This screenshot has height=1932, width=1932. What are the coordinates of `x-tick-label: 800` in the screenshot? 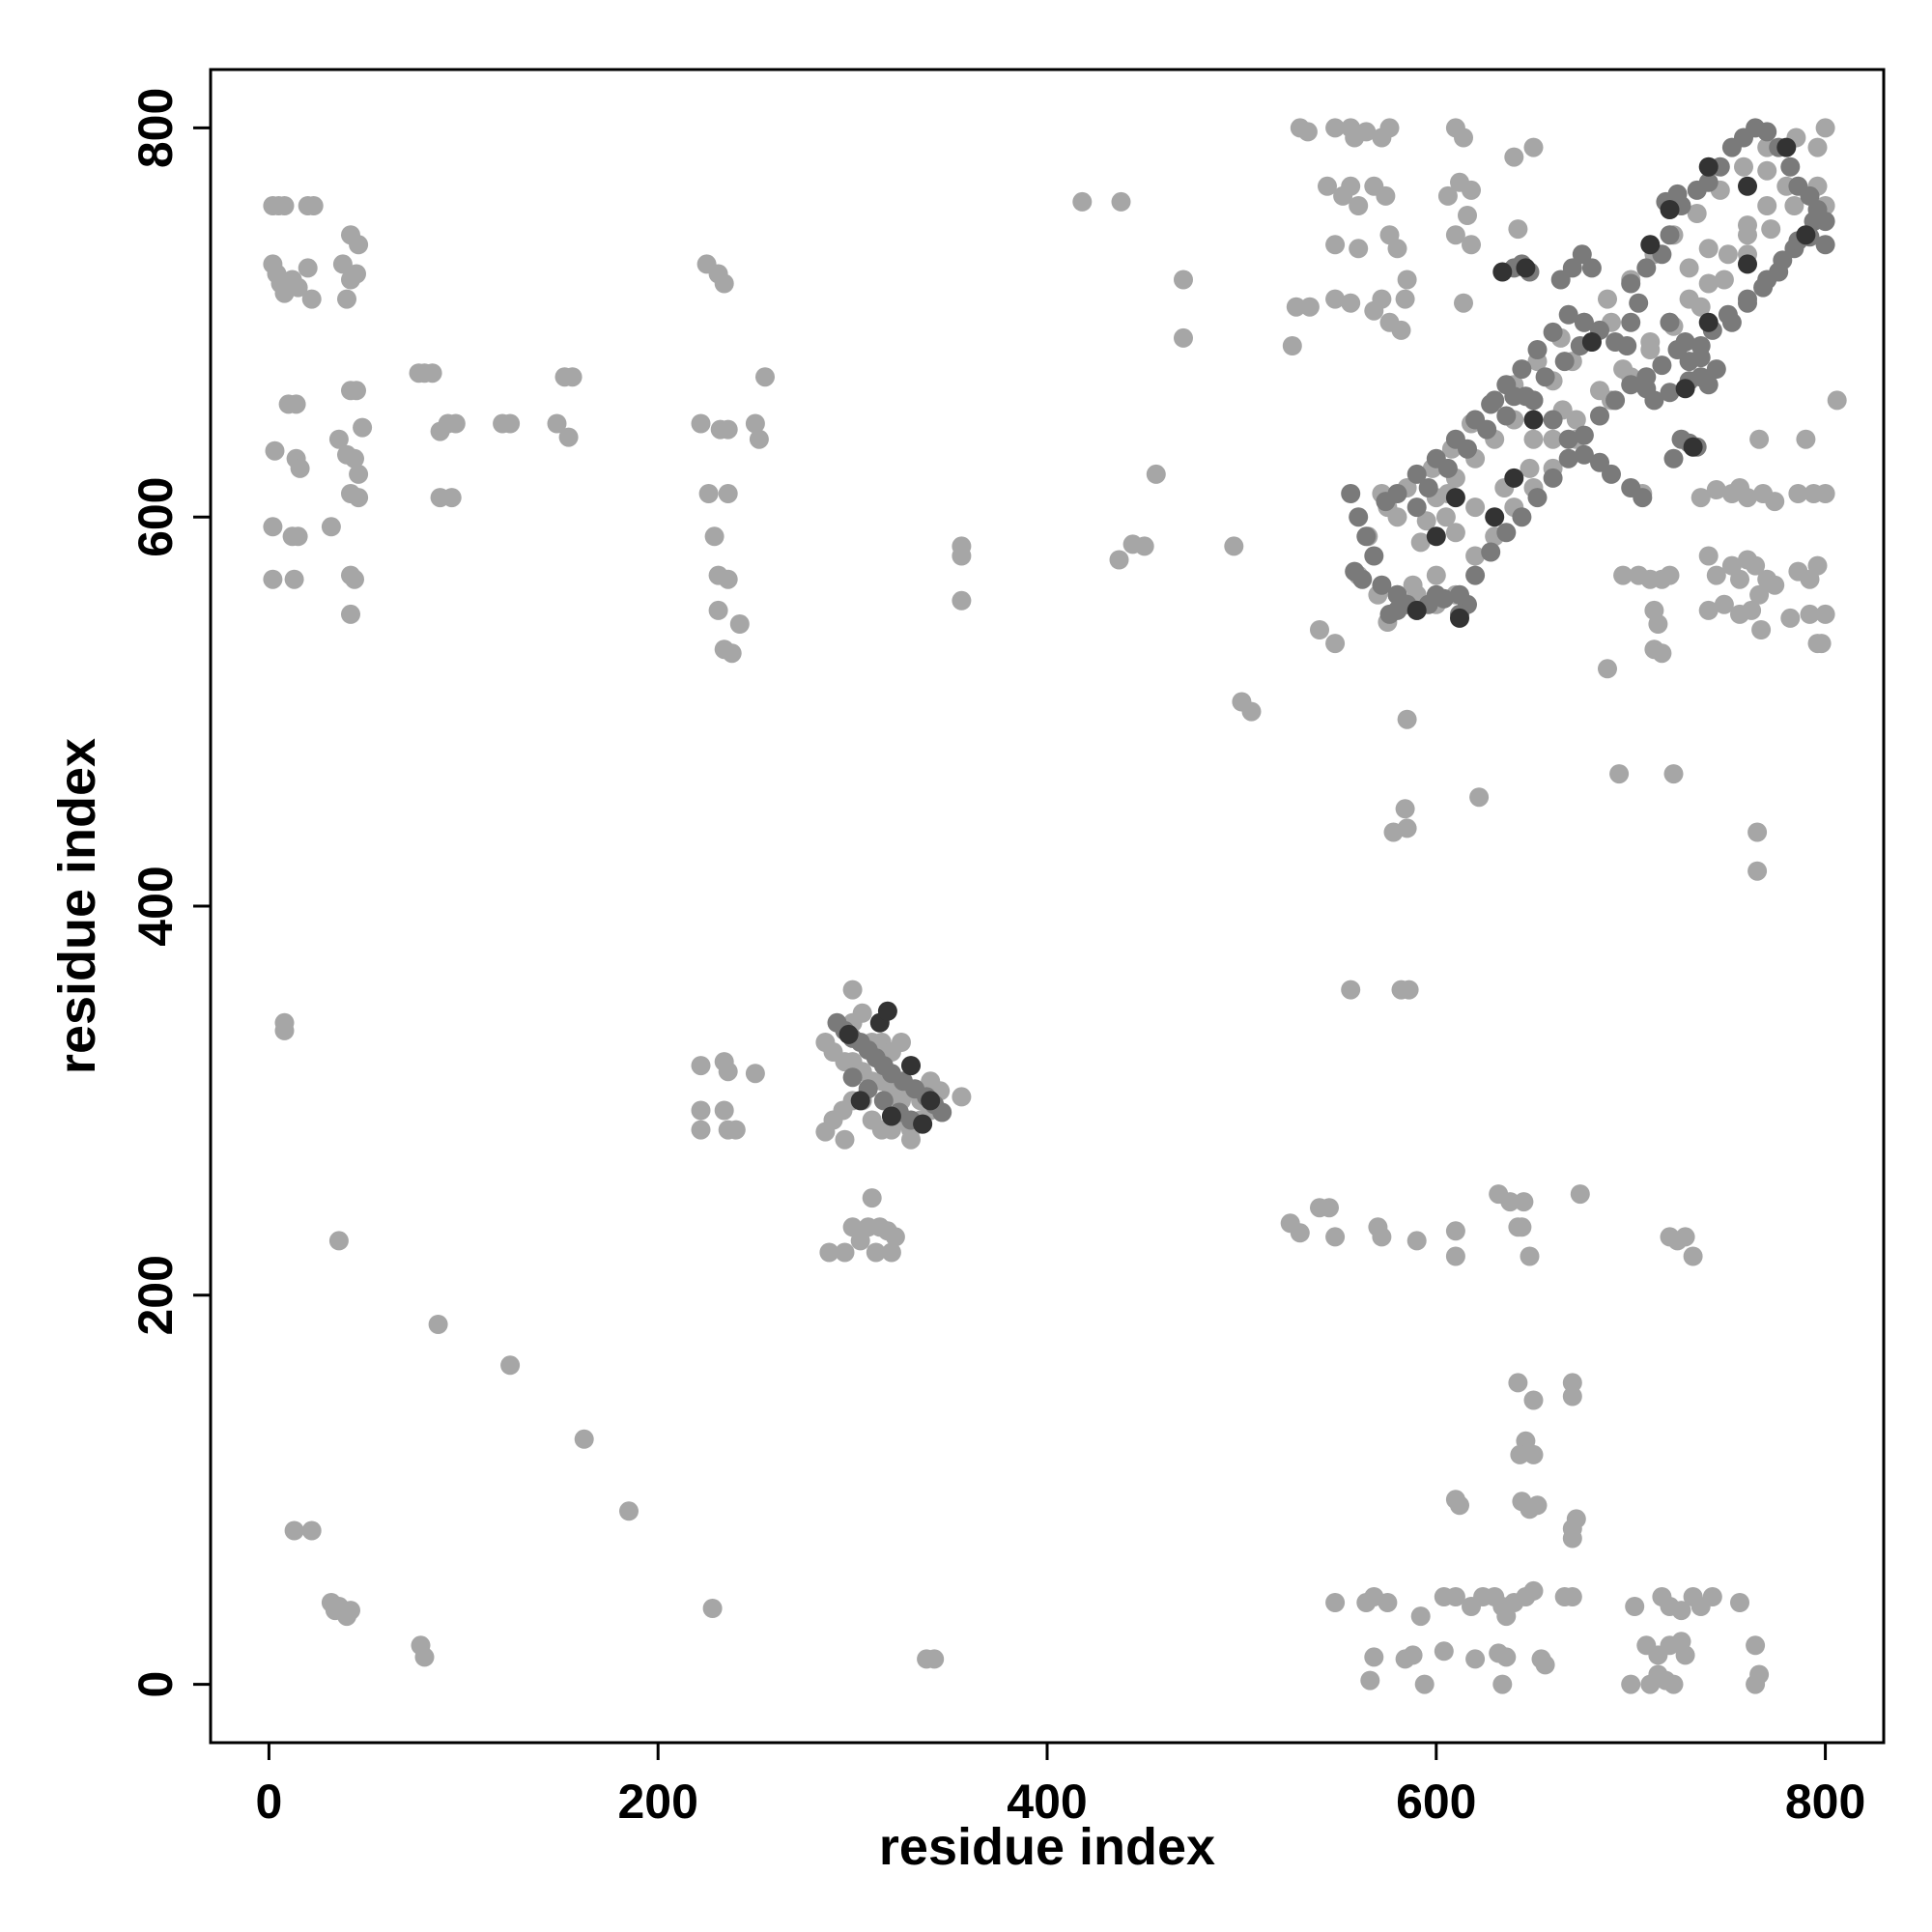 It's located at (1825, 1802).